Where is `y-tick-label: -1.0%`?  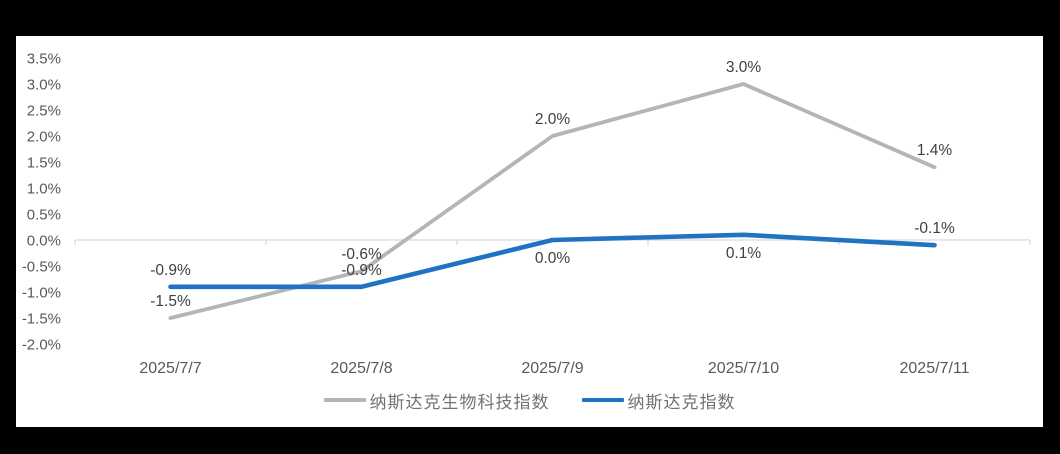
y-tick-label: -1.0% is located at coordinates (41, 293).